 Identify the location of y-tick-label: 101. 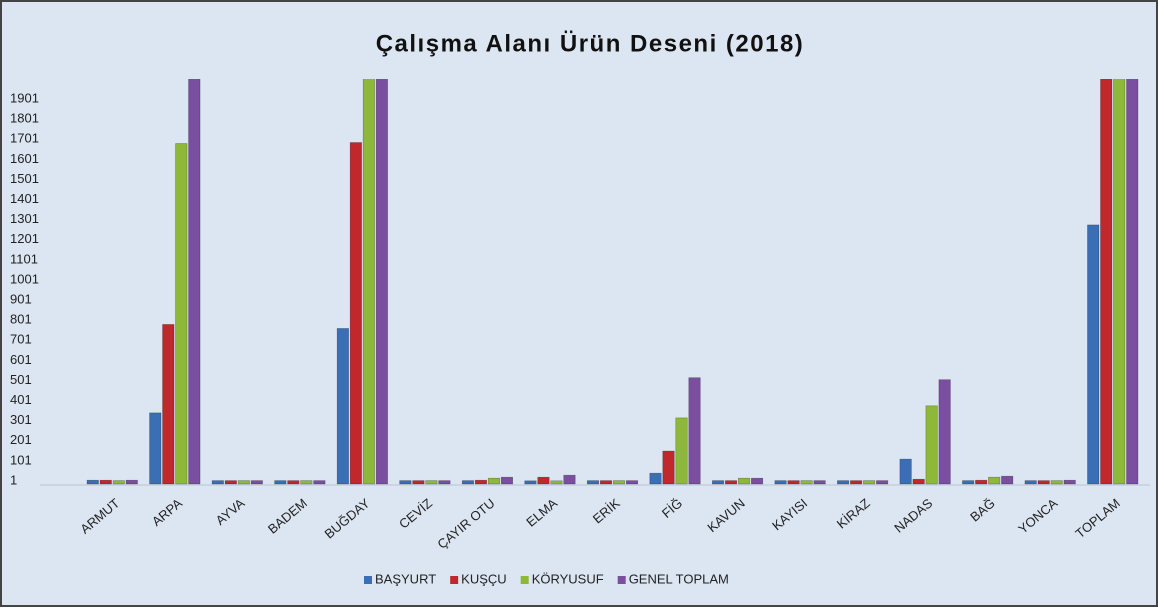
(21, 459).